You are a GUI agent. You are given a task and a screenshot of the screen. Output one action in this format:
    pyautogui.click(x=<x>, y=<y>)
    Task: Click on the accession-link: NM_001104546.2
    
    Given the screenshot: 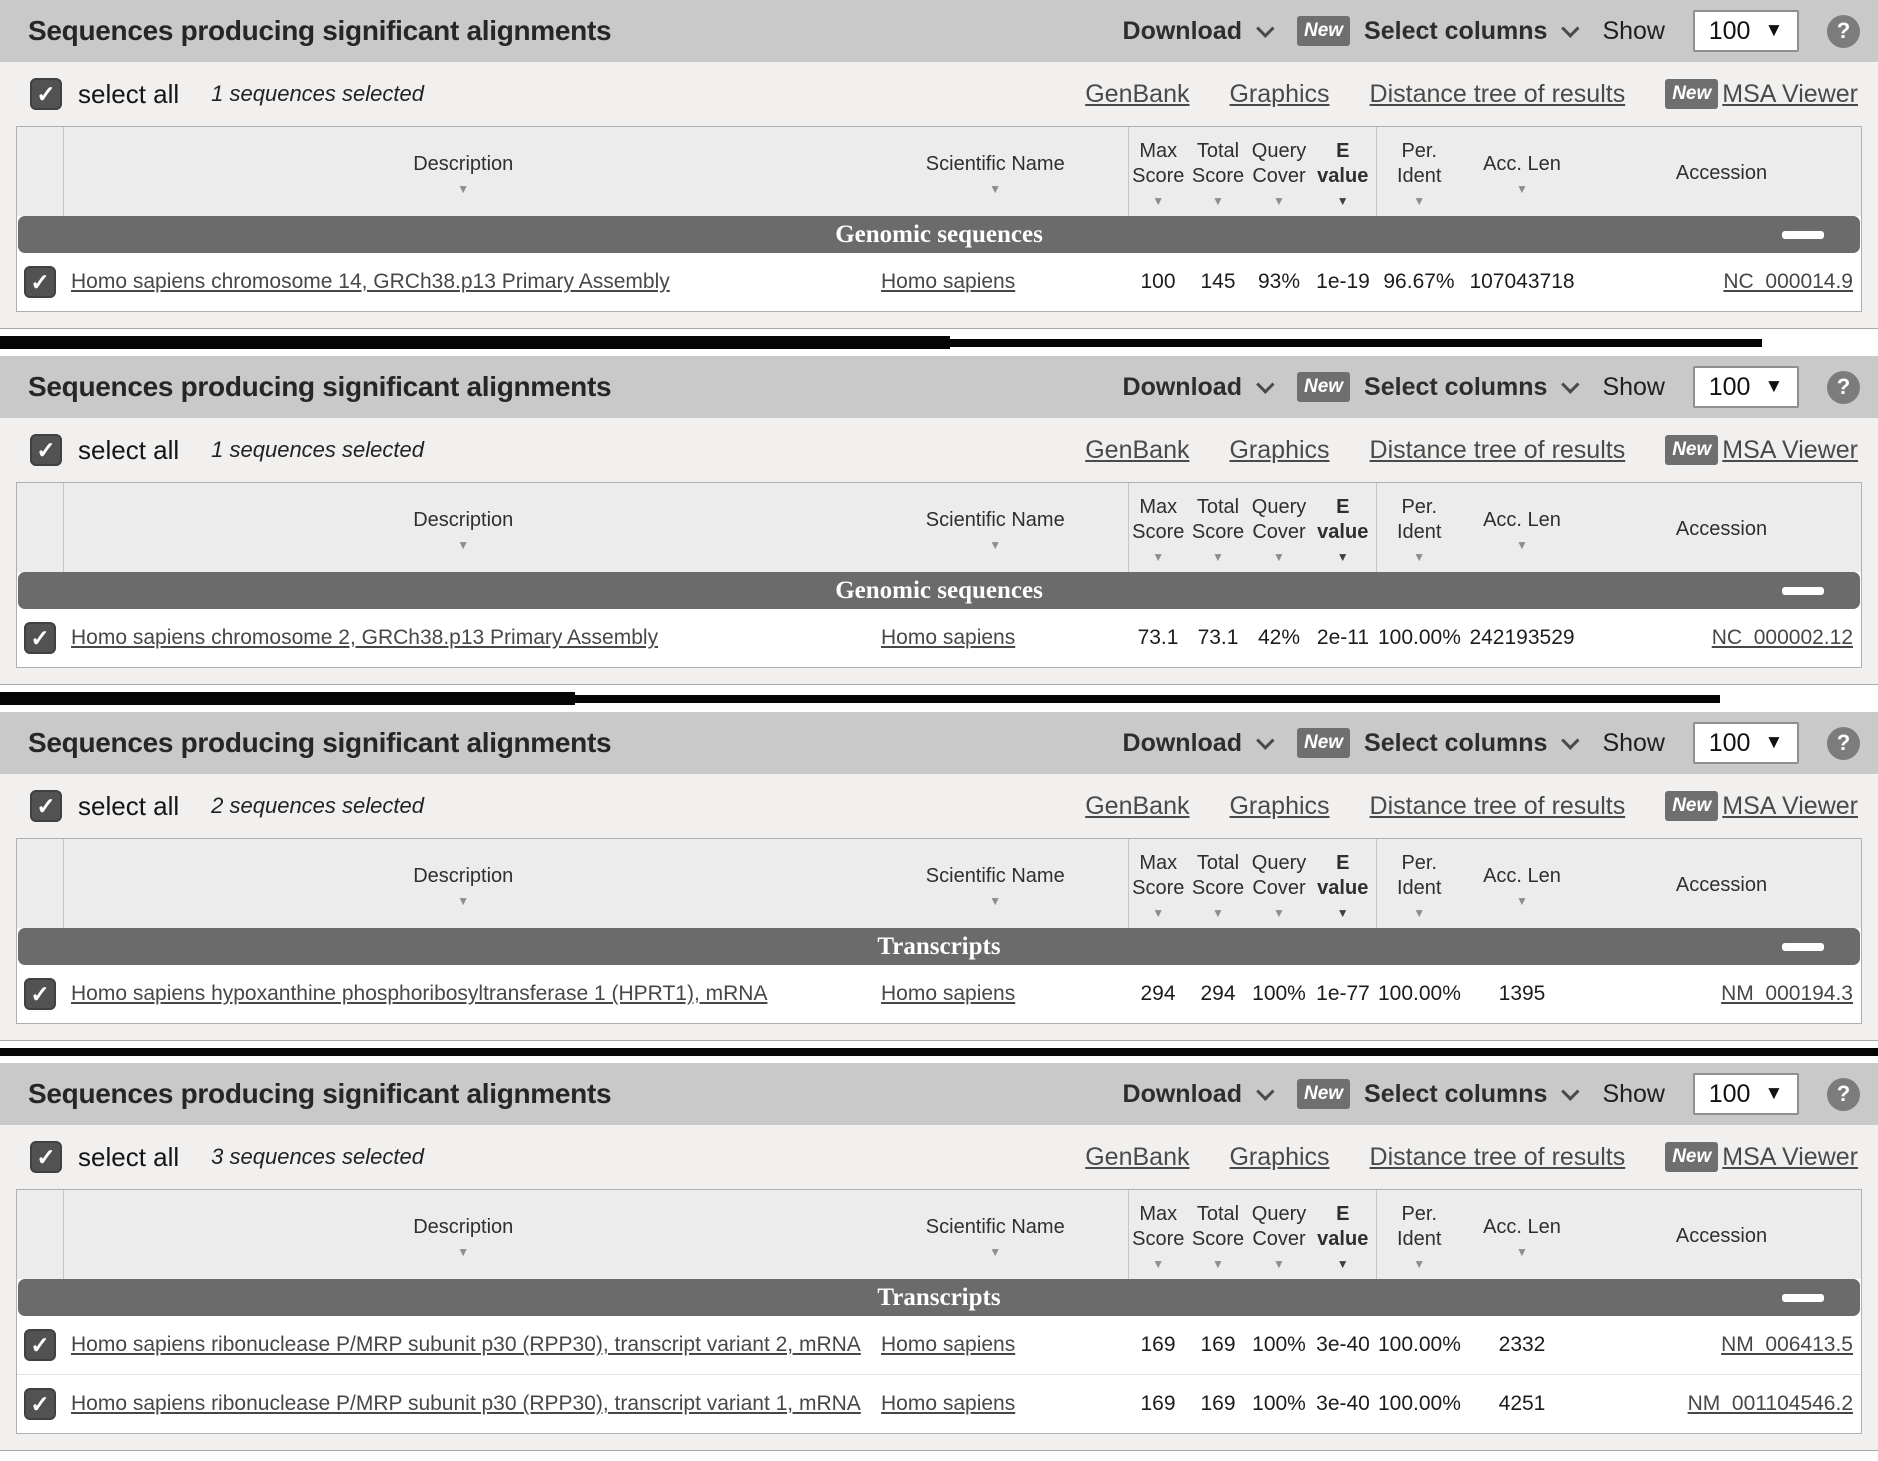 What is the action you would take?
    pyautogui.click(x=1770, y=1403)
    